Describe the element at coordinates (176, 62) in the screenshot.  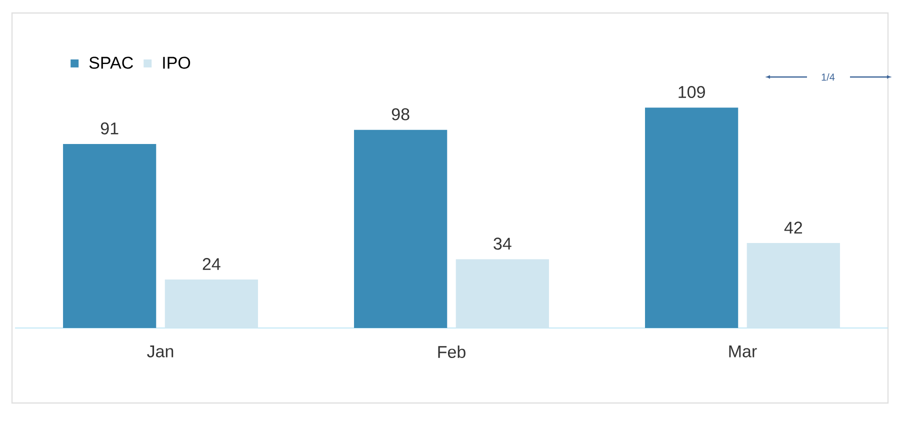
I see `legend-label: IPO` at that location.